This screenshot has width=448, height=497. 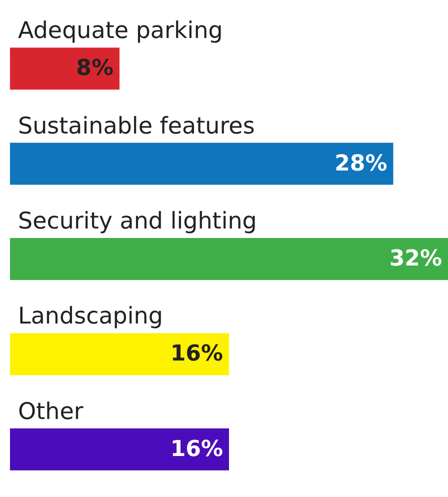 What do you see at coordinates (90, 317) in the screenshot?
I see `y-tick-label: Landscaping` at bounding box center [90, 317].